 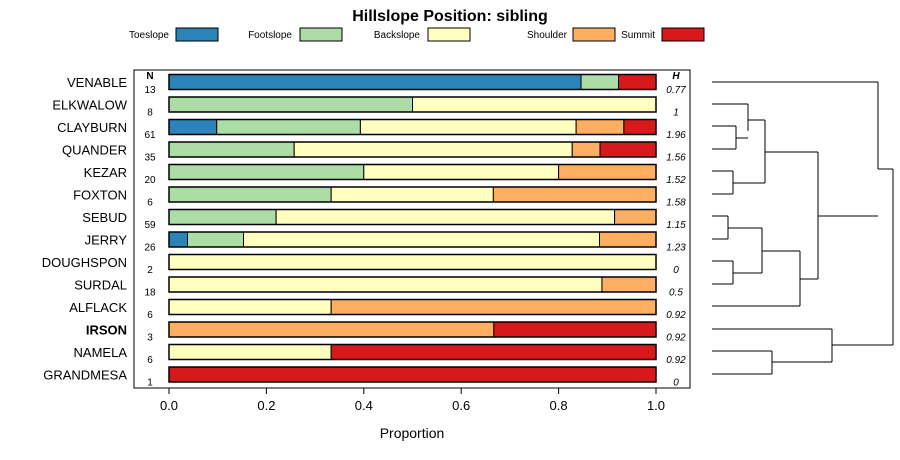 I want to click on row-h-elkwalow: 1, so click(x=676, y=113).